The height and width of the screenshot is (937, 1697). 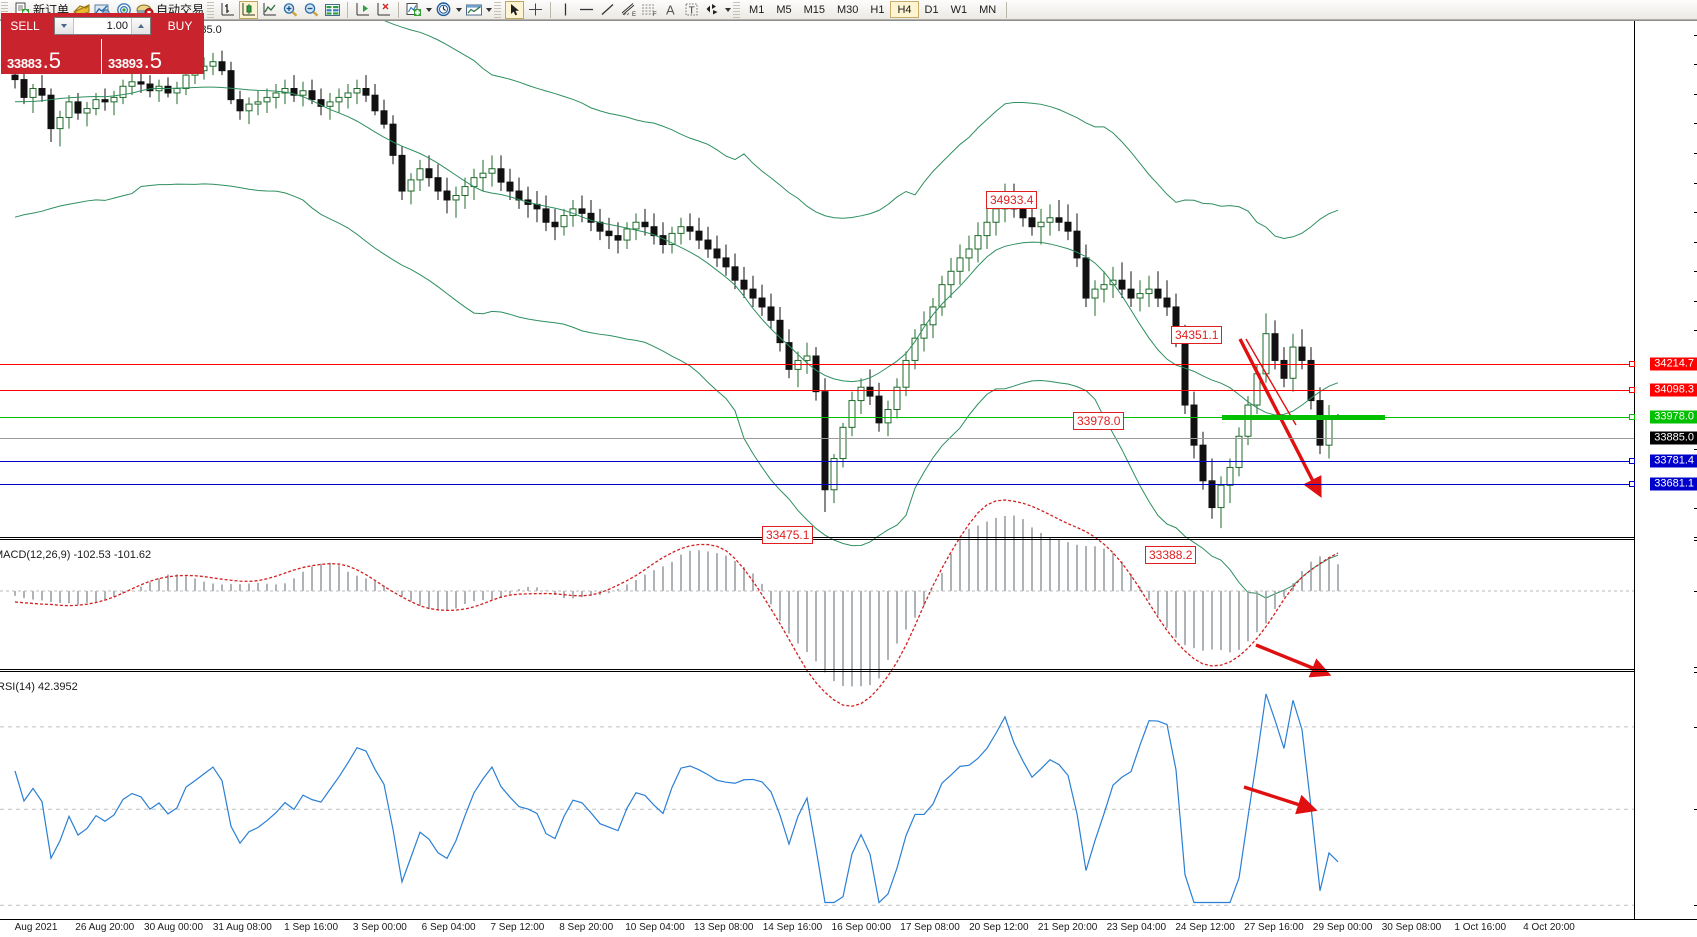 I want to click on price-callout: 34933.4, so click(x=1012, y=200).